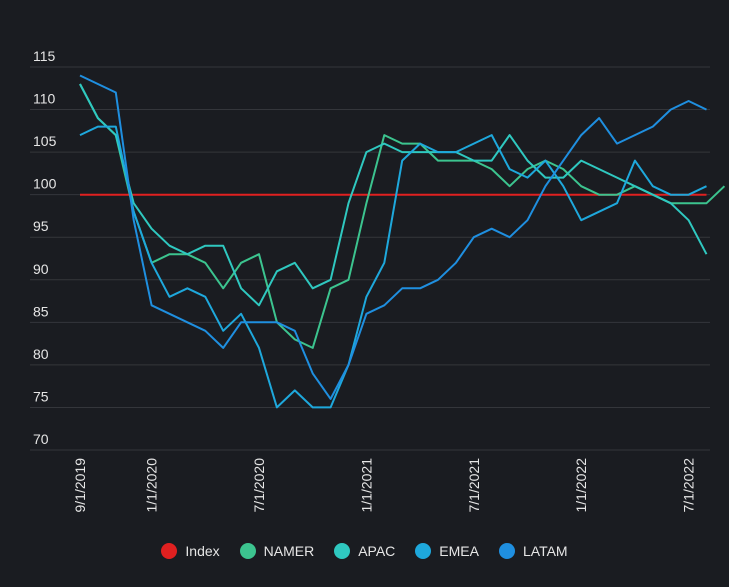 This screenshot has height=587, width=729. I want to click on y-tick-label: 115, so click(44, 56).